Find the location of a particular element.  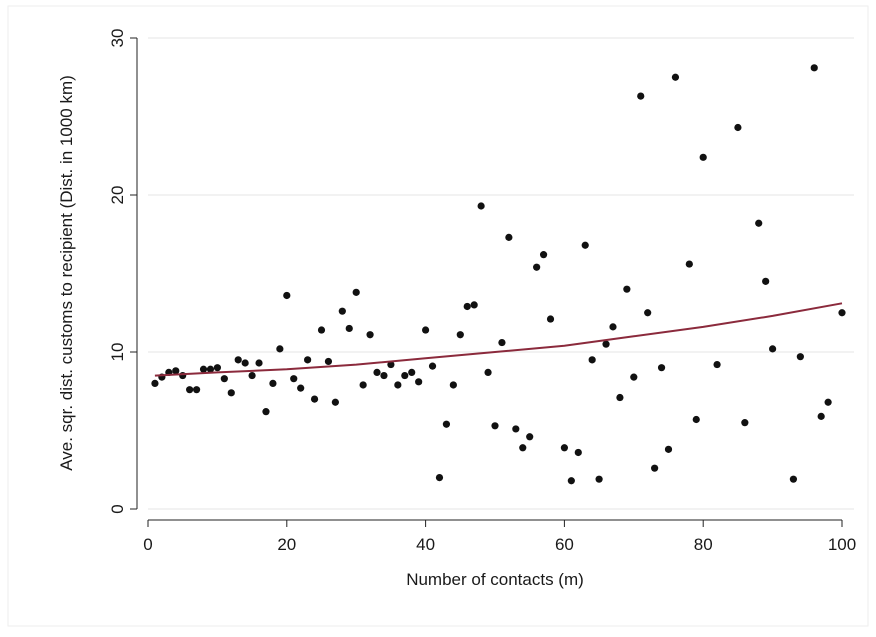

y-tick-label: 20 is located at coordinates (117, 195).